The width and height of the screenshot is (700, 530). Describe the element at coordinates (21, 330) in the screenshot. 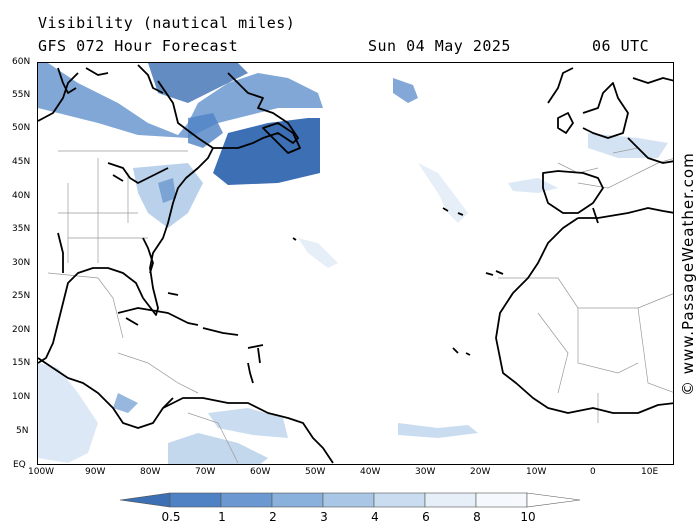

I see `lat-label: 20N` at that location.